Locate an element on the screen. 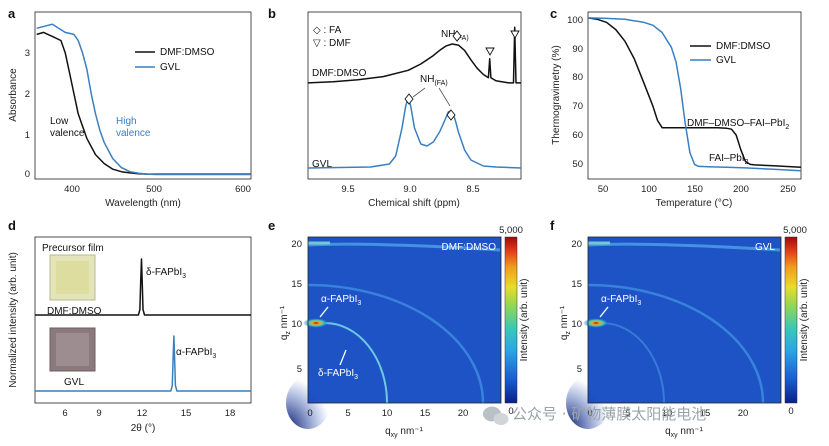  colorbar-min-label: 0 is located at coordinates (510, 411).